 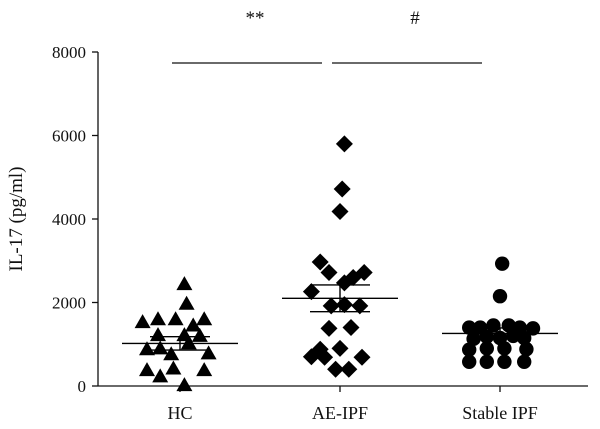 What do you see at coordinates (415, 18) in the screenshot?
I see `significance-label: #` at bounding box center [415, 18].